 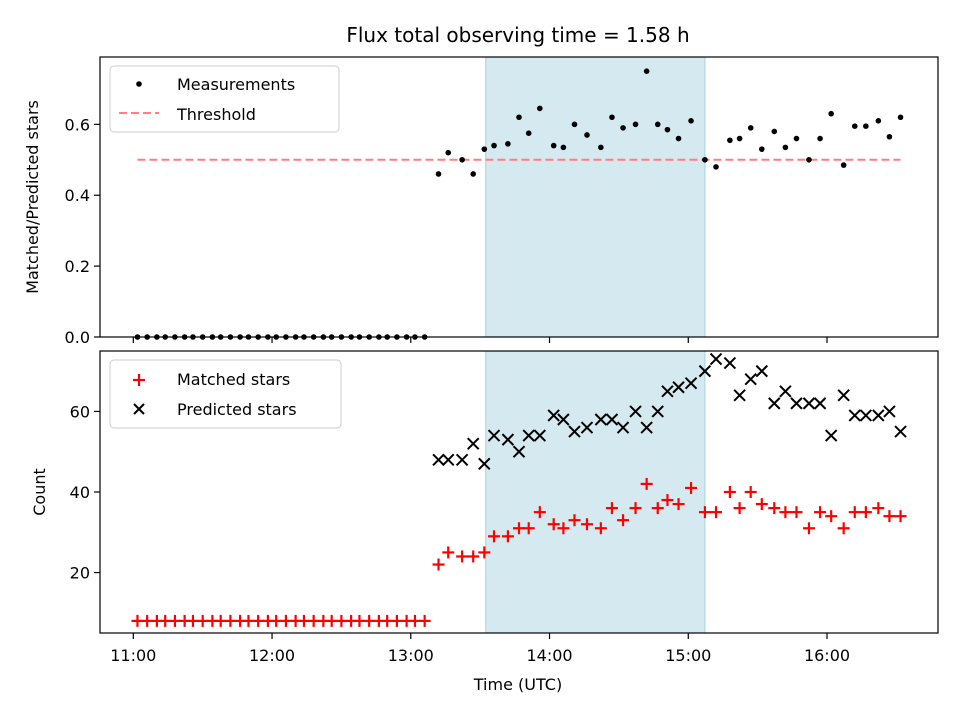 I want to click on legend-measurements-marker, so click(x=139, y=84).